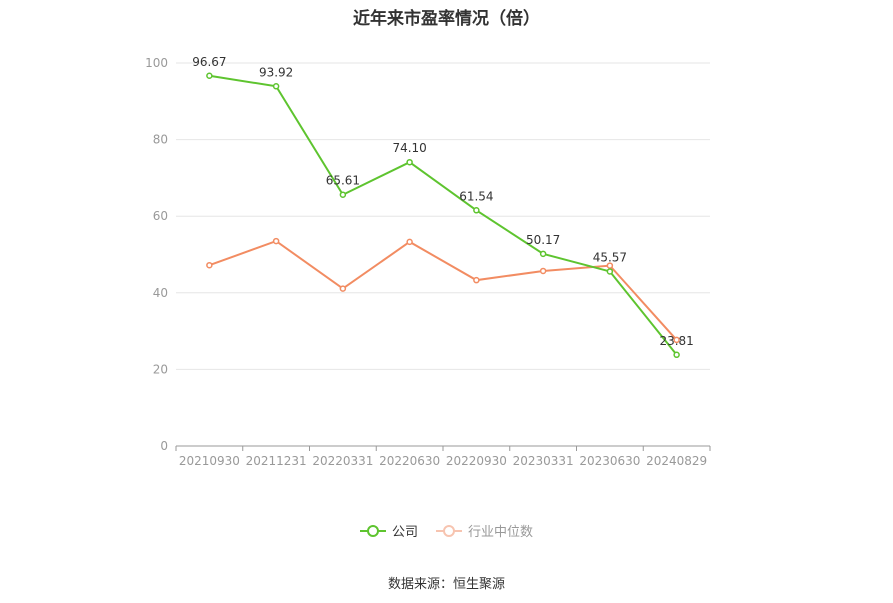 Image resolution: width=893 pixels, height=603 pixels. What do you see at coordinates (449, 530) in the screenshot?
I see `legend-industry-icon` at bounding box center [449, 530].